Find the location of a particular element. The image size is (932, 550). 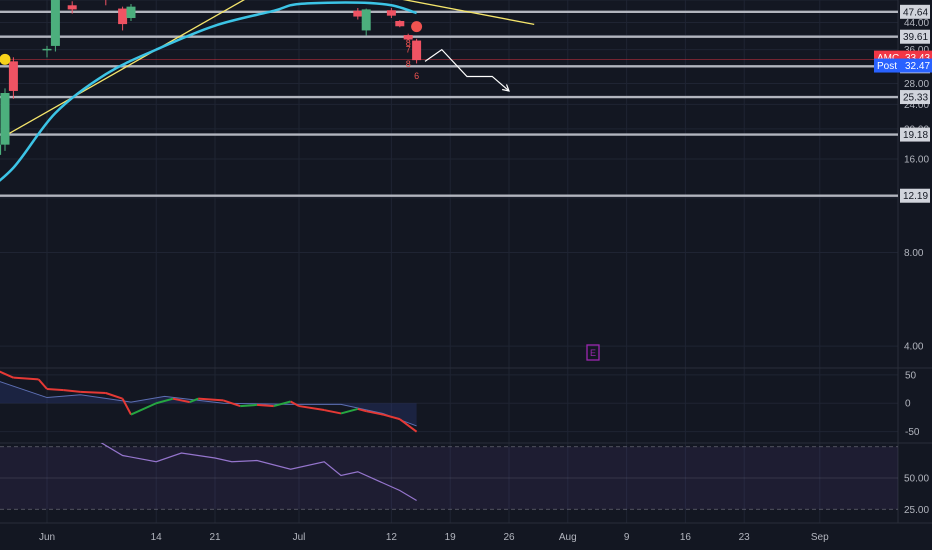

price-tick-label: 4.00 is located at coordinates (914, 347).